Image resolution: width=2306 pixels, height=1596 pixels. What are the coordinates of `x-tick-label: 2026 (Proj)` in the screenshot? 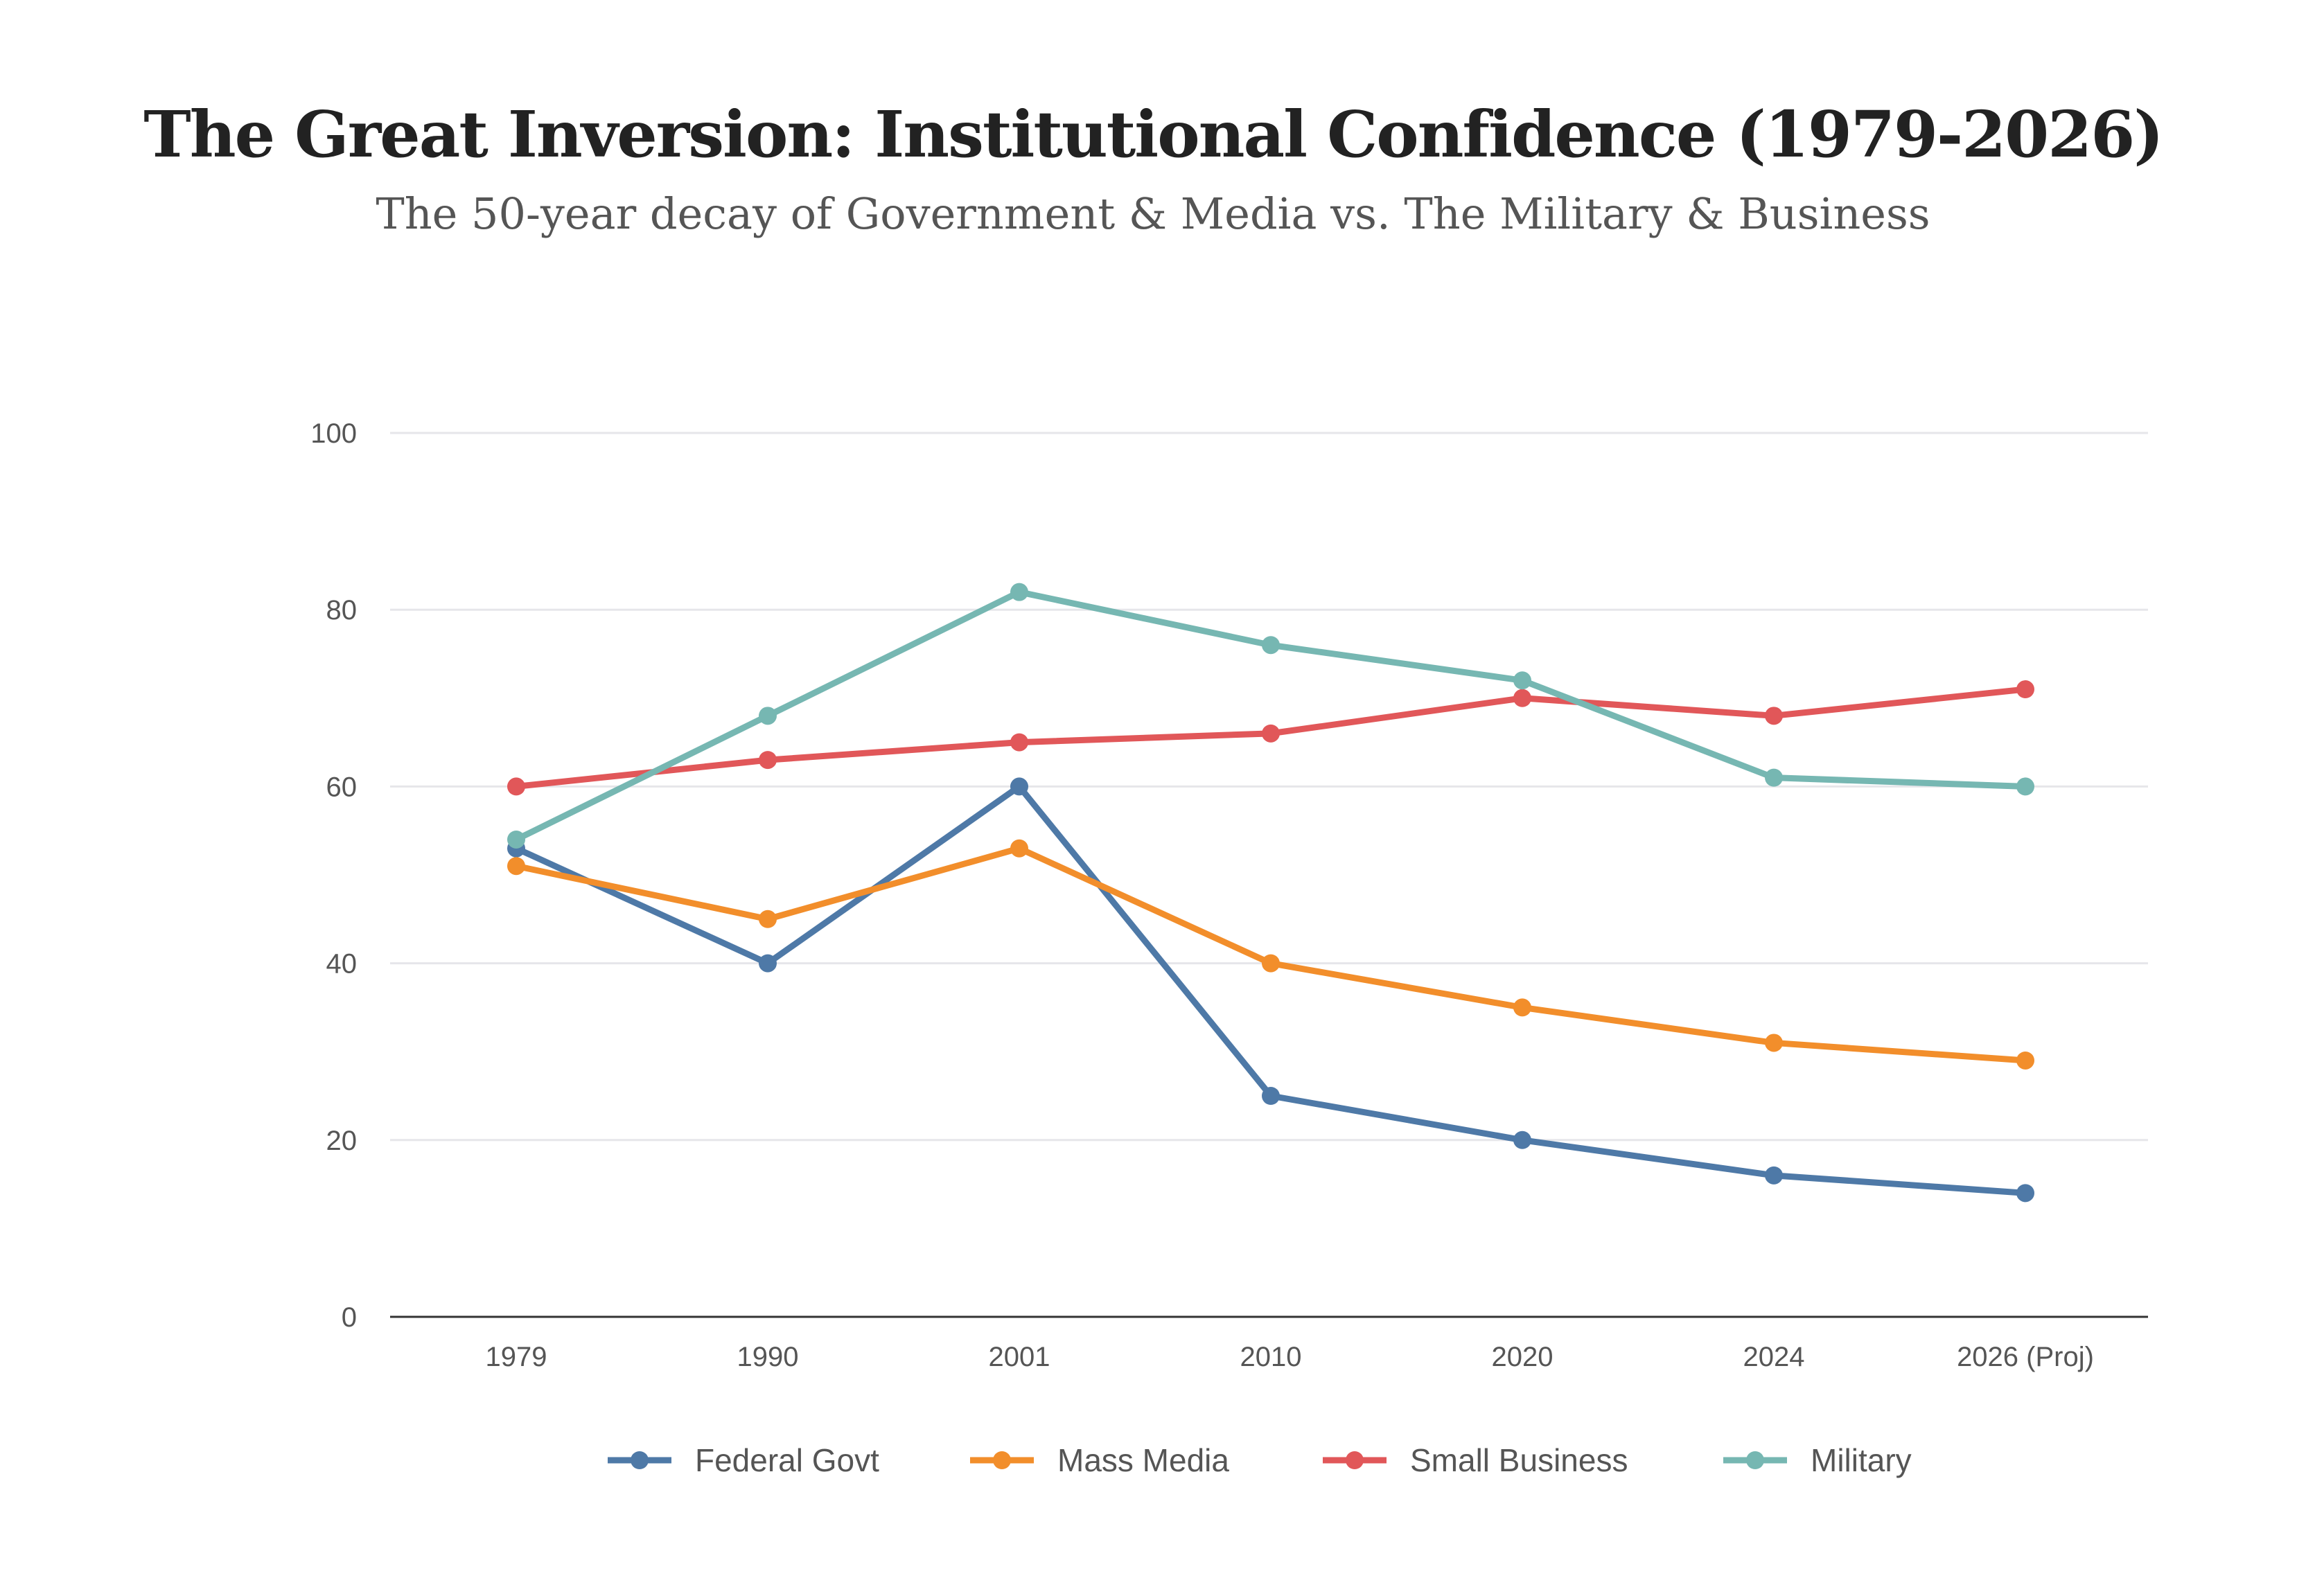 It's located at (2025, 1357).